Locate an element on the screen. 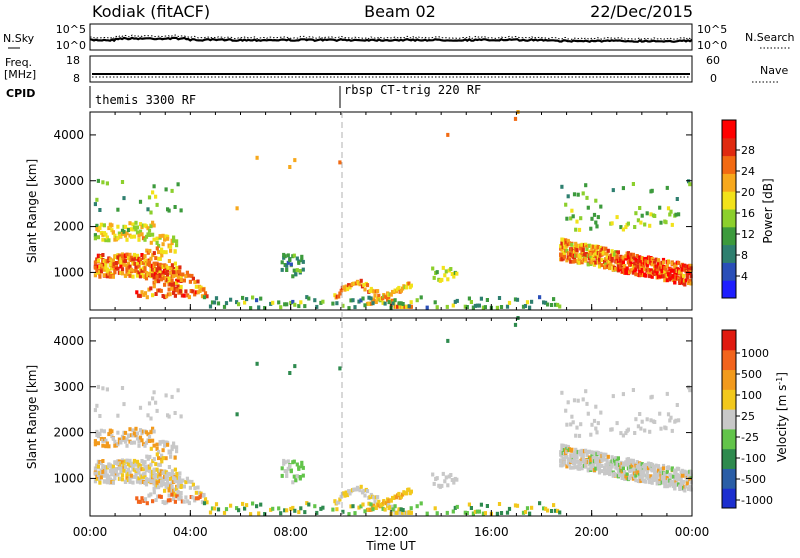  power-ylabel: Slant Range [km] is located at coordinates (32, 211).